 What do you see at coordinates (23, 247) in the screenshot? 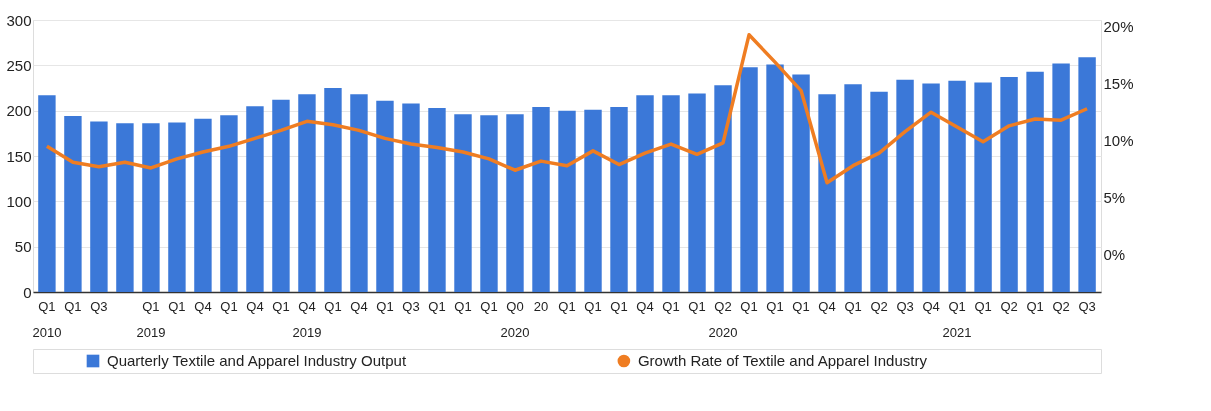
I see `y-tick-label: 50` at bounding box center [23, 247].